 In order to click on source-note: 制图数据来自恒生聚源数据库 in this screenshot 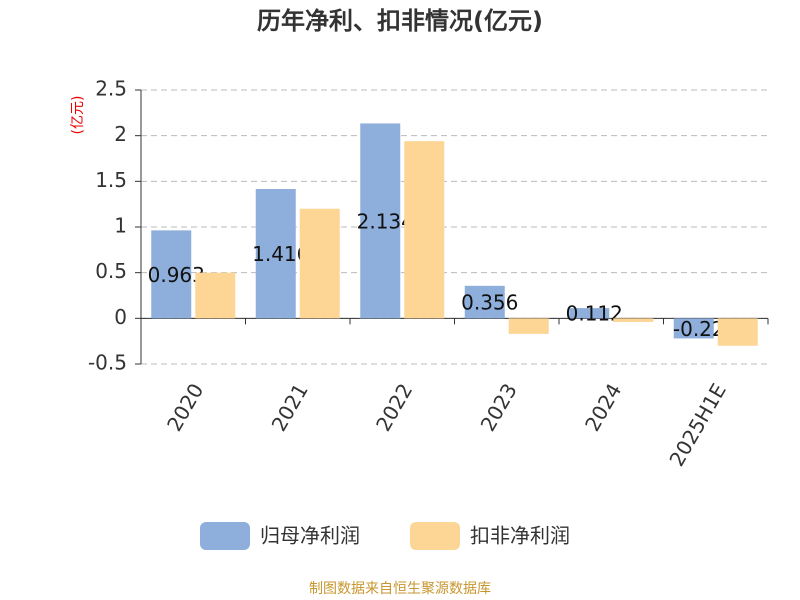, I will do `click(400, 589)`.